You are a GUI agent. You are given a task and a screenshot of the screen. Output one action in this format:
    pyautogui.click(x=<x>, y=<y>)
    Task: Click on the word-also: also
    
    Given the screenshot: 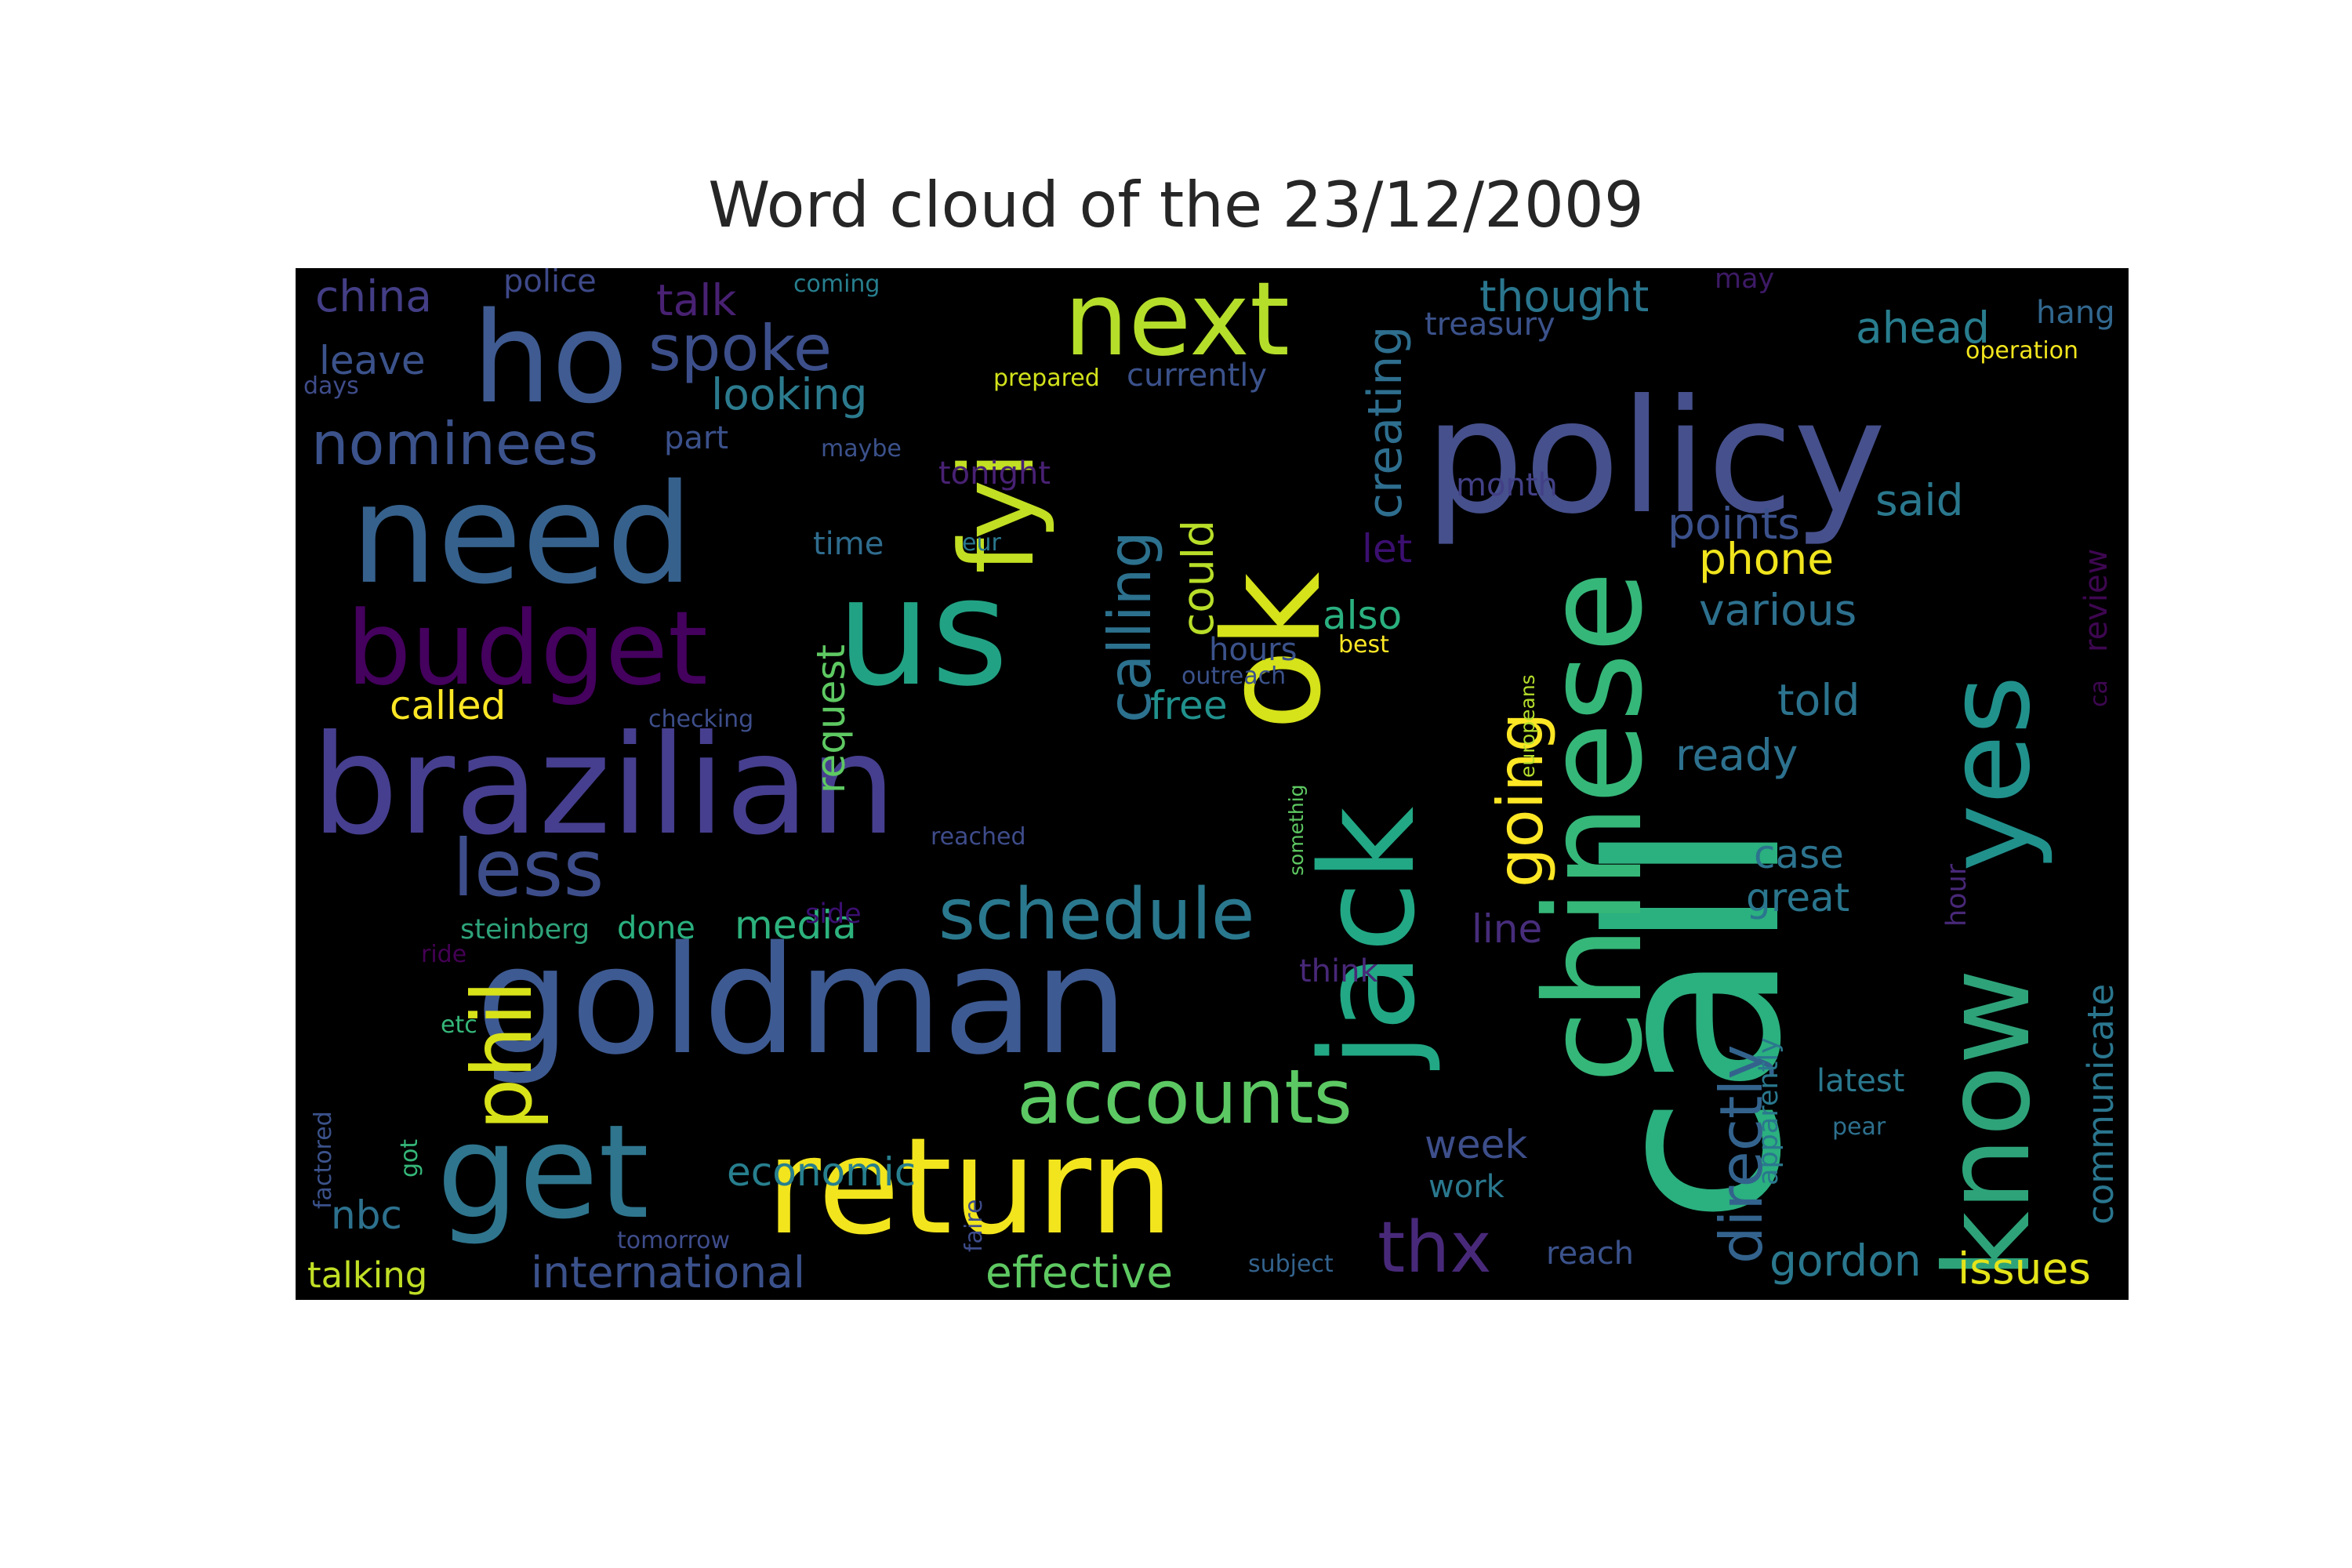 What is the action you would take?
    pyautogui.click(x=1362, y=615)
    